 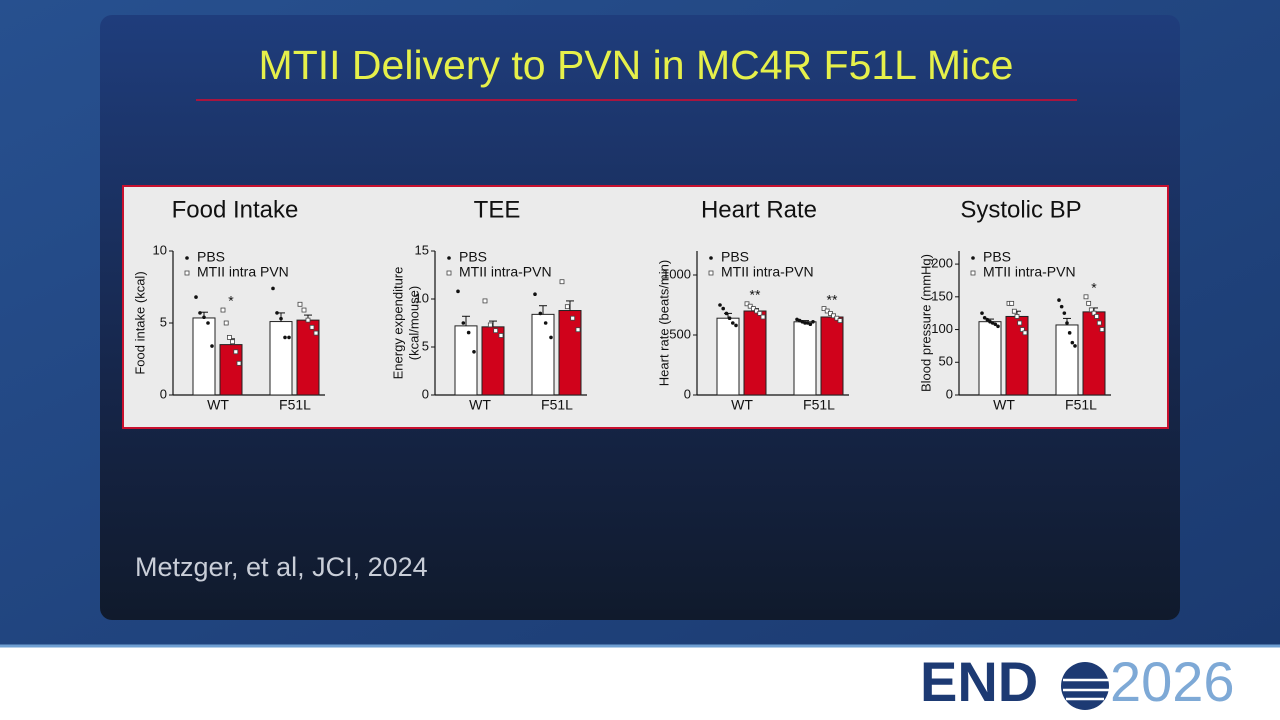 I want to click on chart-title: Systolic BP, so click(x=1020, y=209).